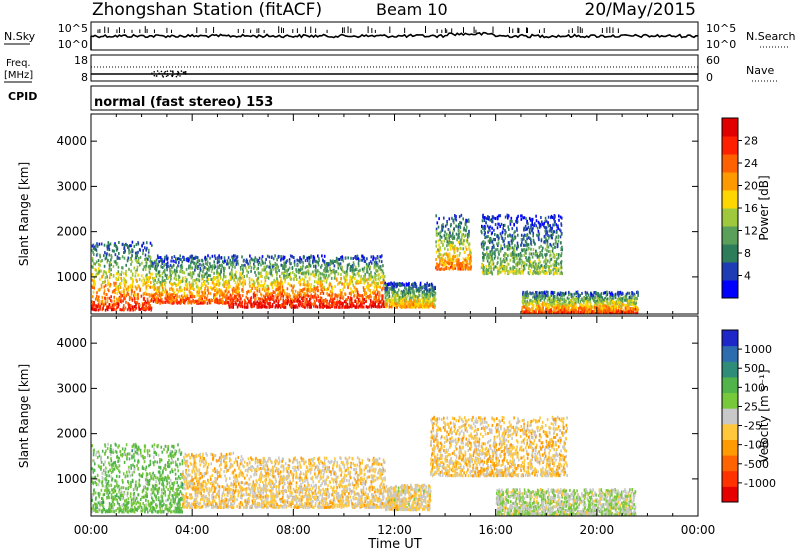 The width and height of the screenshot is (800, 554). I want to click on freq-tick-top: 18, so click(81, 60).